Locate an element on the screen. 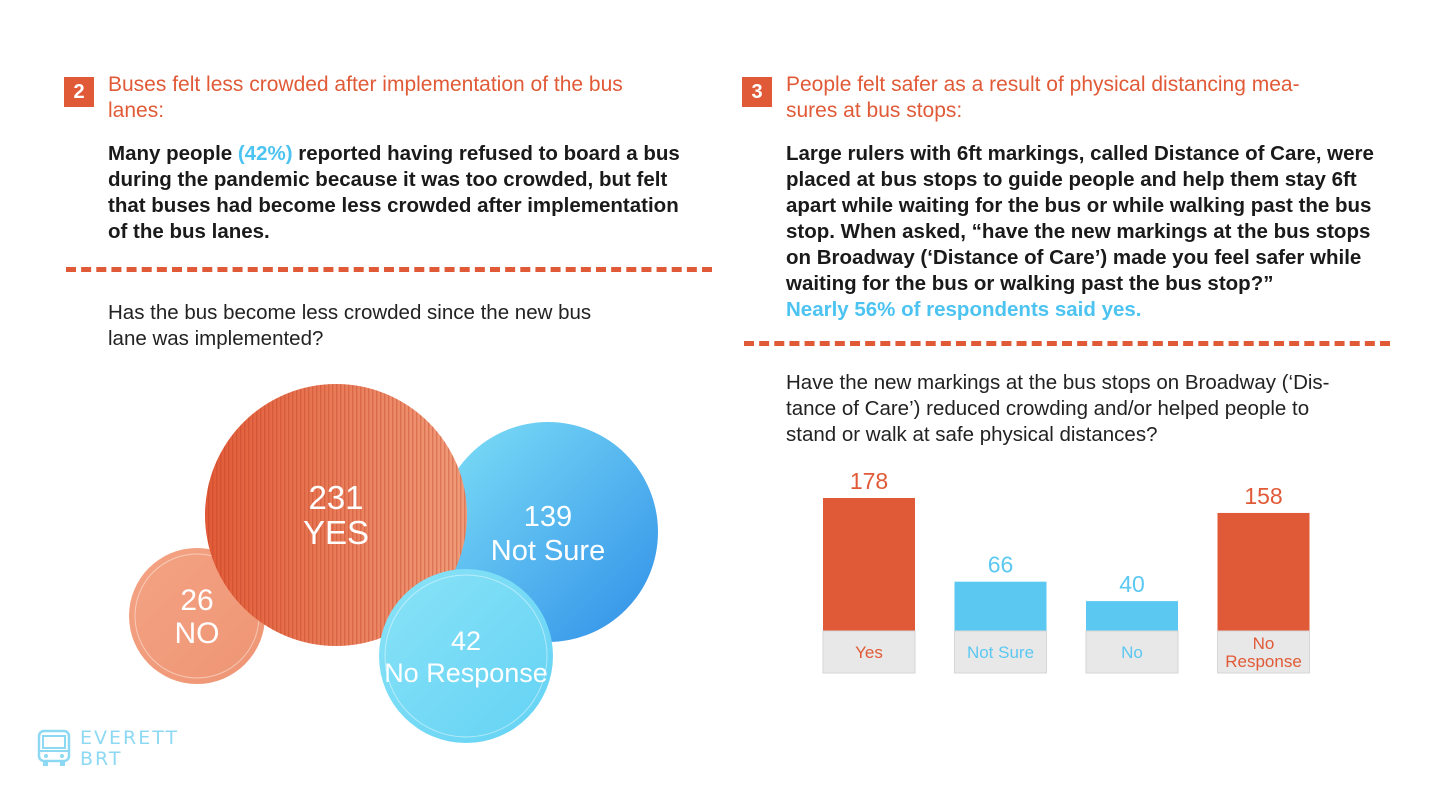  body-text: Many people is located at coordinates (173, 153).